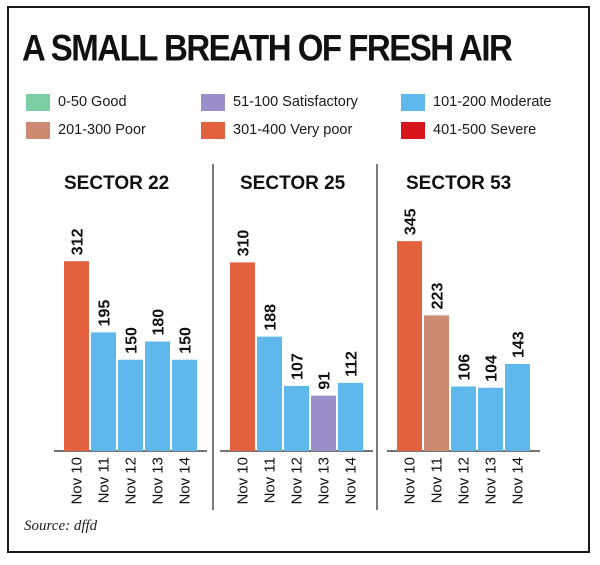 The height and width of the screenshot is (565, 600). I want to click on data-label: 107, so click(298, 366).